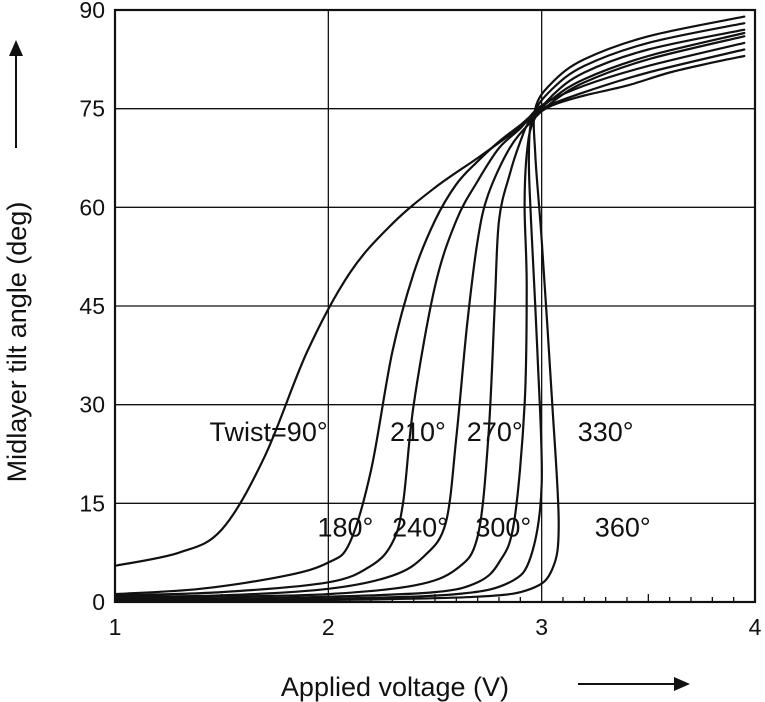 The height and width of the screenshot is (702, 765). I want to click on x-tick-label-2: 3, so click(541, 627).